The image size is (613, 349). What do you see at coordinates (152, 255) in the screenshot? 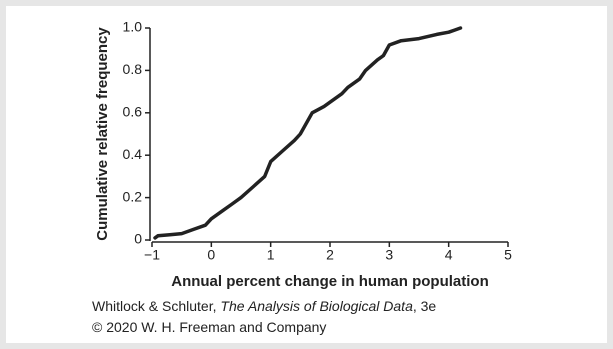
I see `x-tick-label: −1` at bounding box center [152, 255].